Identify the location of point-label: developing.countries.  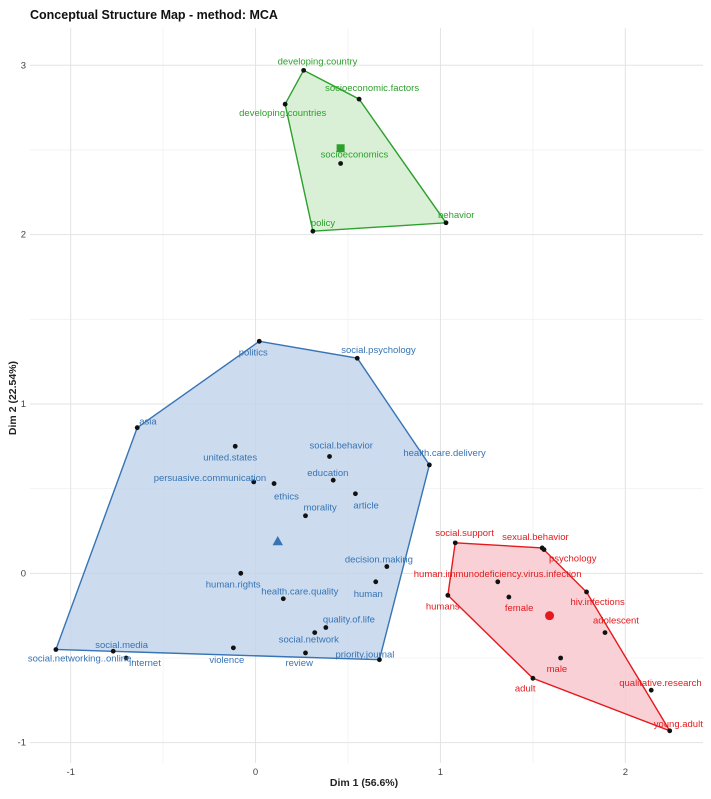
(282, 113).